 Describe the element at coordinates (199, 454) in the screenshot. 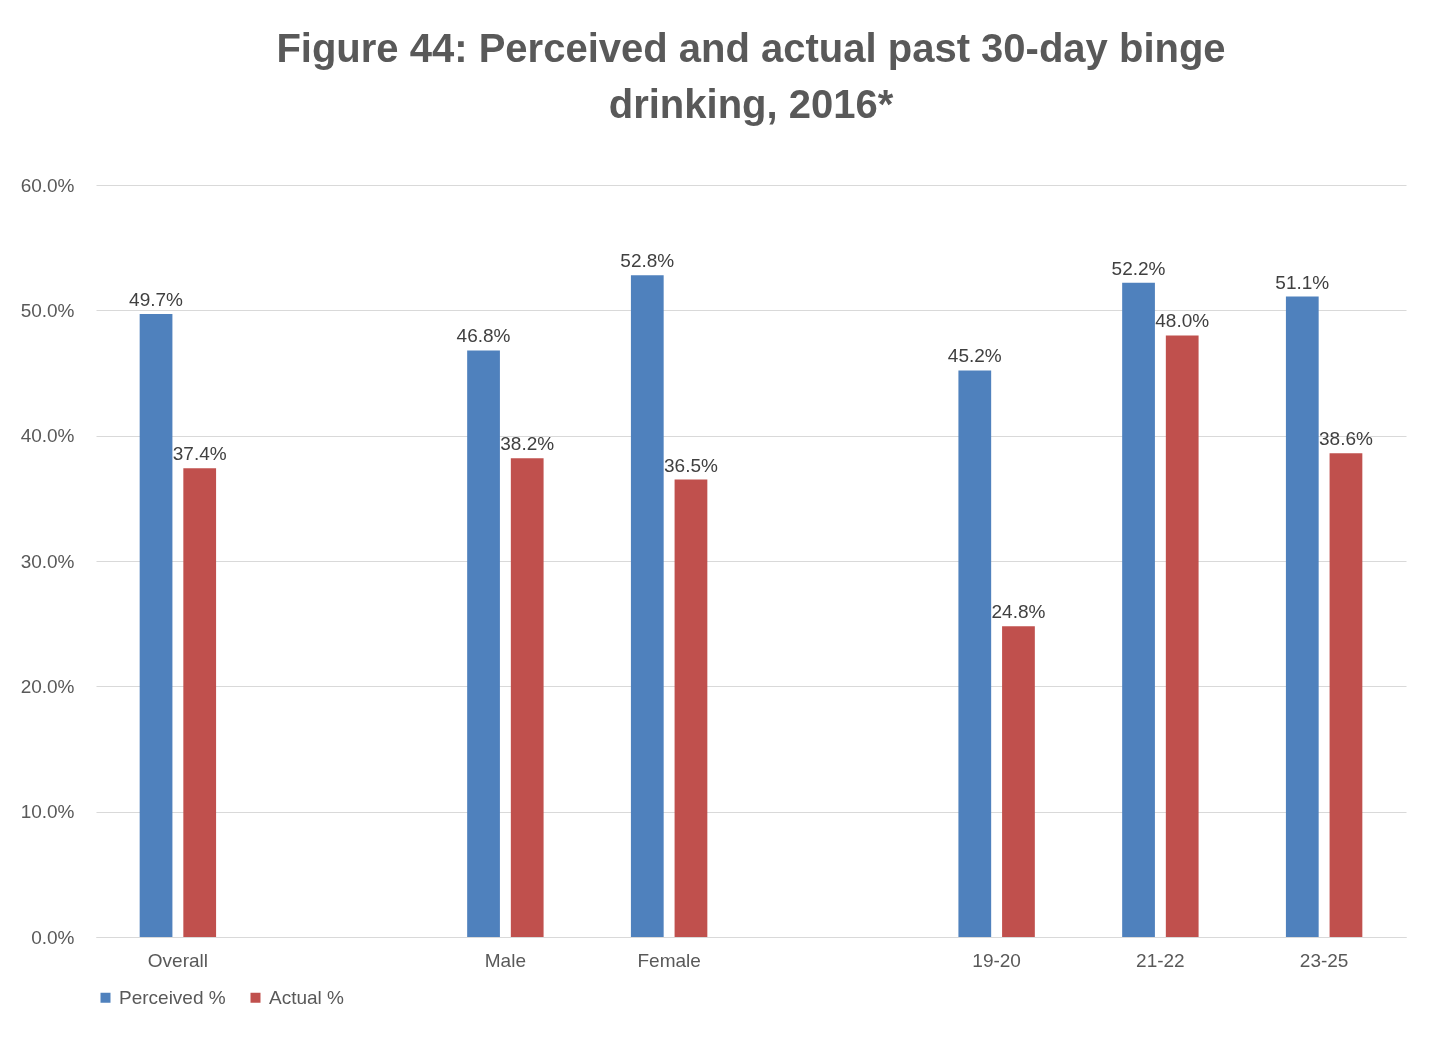

I see `data-label: 37.4%` at that location.